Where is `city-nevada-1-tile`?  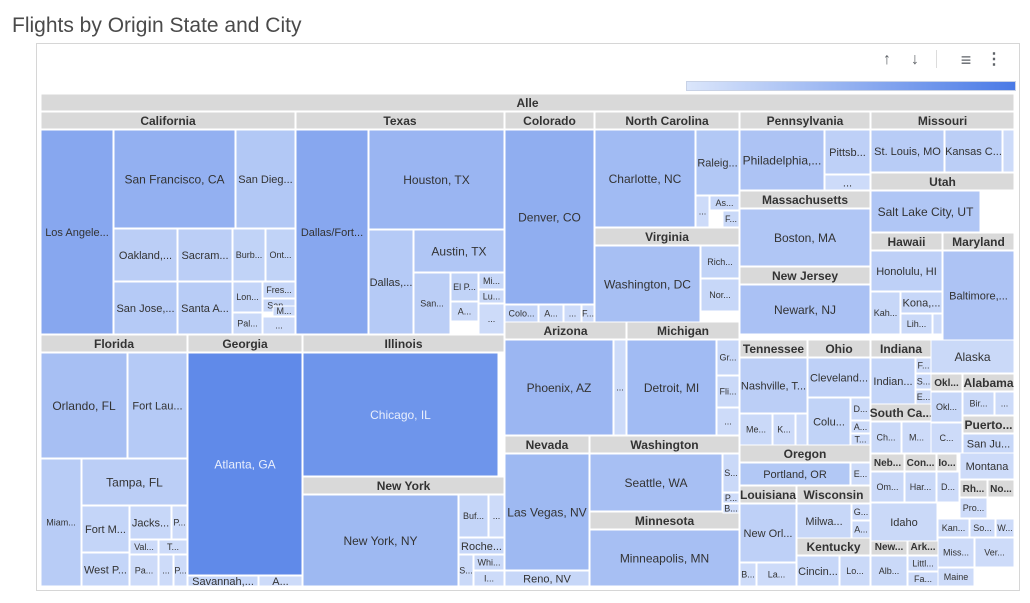
city-nevada-1-tile is located at coordinates (547, 578).